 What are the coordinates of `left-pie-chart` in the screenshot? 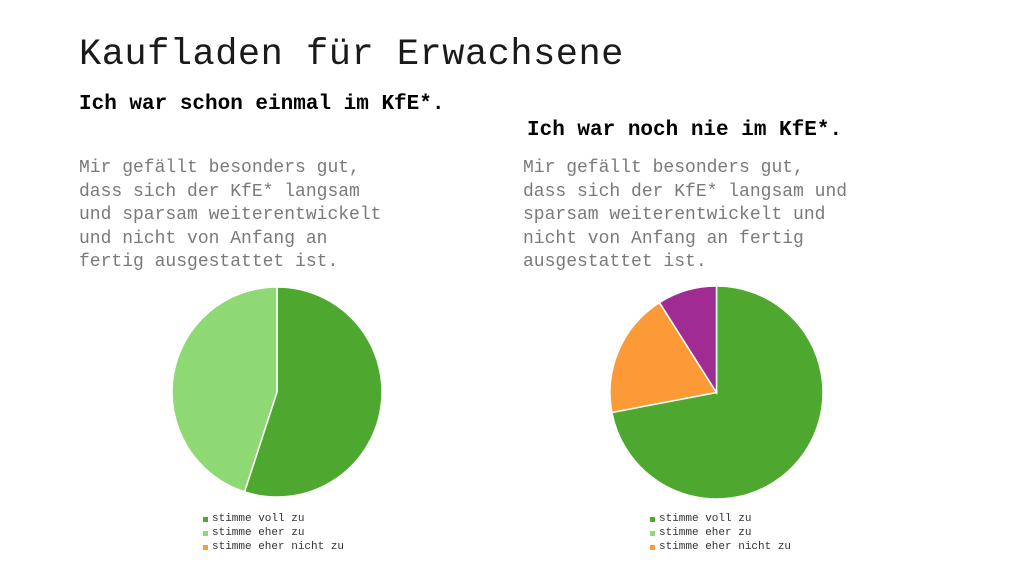 It's located at (277, 392).